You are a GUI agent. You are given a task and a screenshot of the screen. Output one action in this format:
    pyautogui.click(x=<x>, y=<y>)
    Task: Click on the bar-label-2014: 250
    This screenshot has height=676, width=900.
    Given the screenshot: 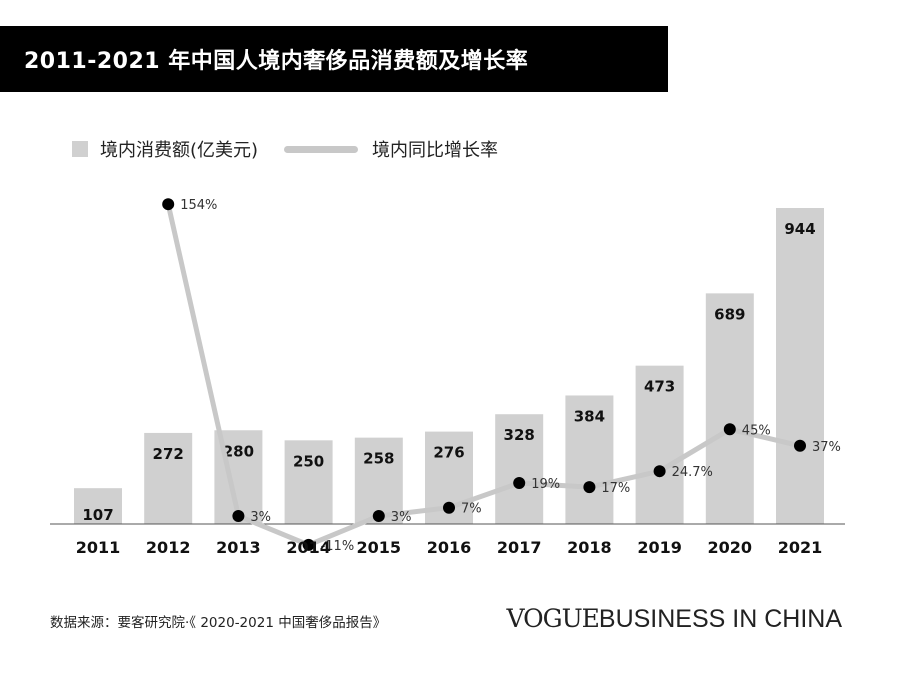 What is the action you would take?
    pyautogui.click(x=308, y=461)
    